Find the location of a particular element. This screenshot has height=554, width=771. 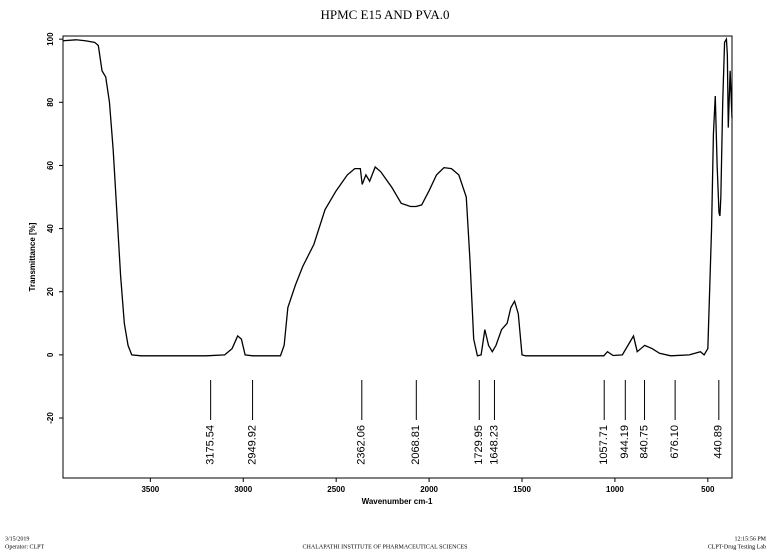

x-tick-label: 3000 is located at coordinates (243, 489).